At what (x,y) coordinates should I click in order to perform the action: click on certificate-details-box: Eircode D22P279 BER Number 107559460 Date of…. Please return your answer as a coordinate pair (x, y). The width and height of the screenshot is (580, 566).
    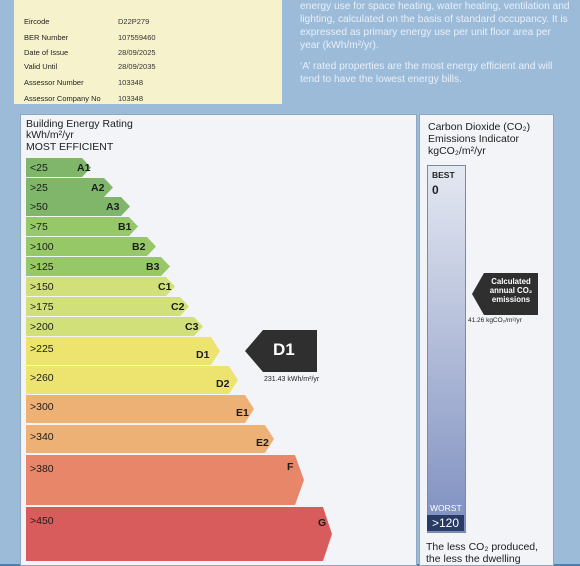
    Looking at the image, I should click on (148, 52).